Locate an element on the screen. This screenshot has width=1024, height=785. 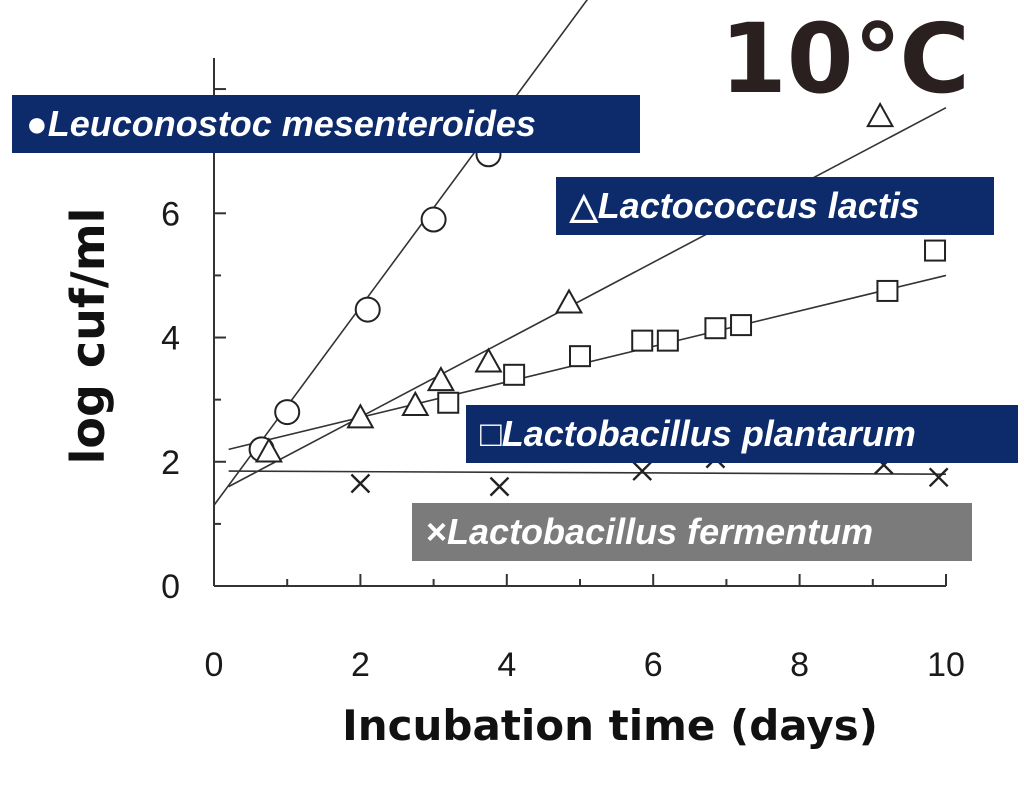
y-tick-label: 6 is located at coordinates (170, 214).